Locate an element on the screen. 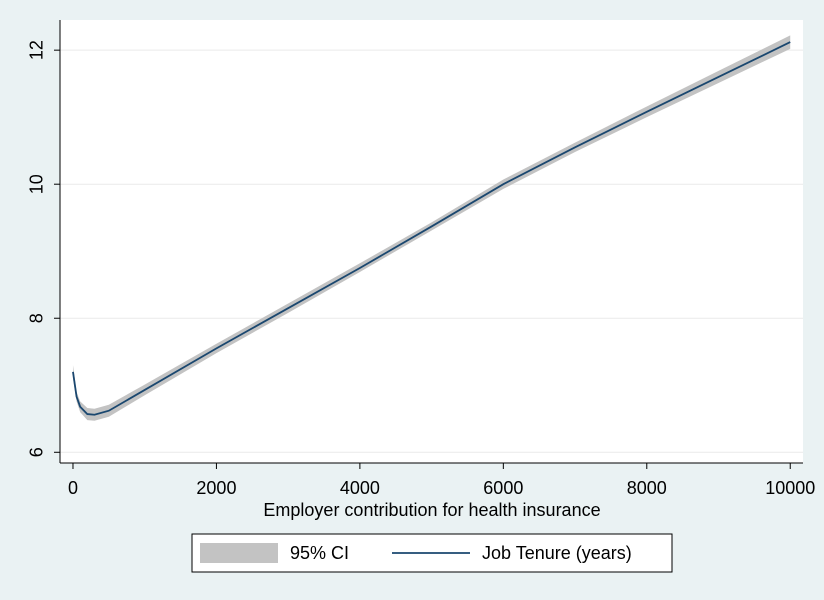  y-tick-label: 6 is located at coordinates (37, 452).